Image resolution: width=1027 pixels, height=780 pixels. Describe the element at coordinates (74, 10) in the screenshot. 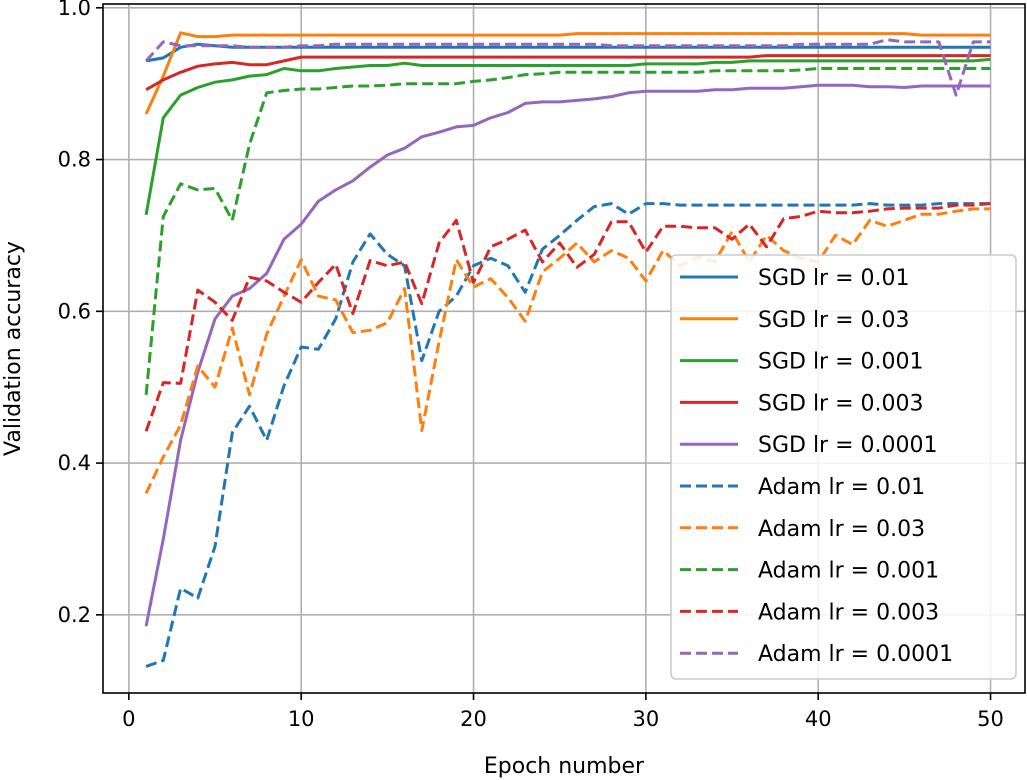

I see `y-tick-label: 1.0` at that location.